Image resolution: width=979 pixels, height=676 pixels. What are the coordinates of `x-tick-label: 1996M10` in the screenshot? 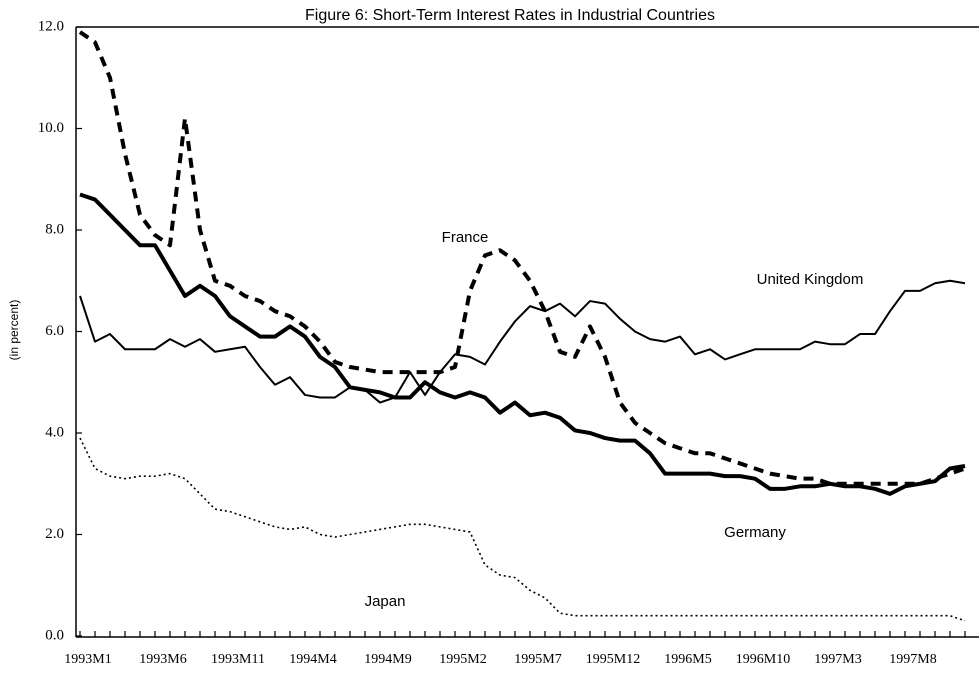 It's located at (763, 659).